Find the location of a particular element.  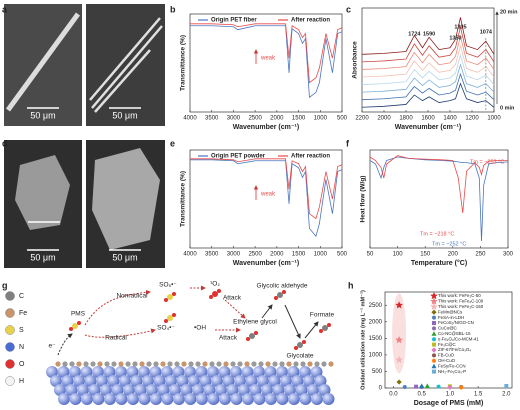

x-tick-label: 100 is located at coordinates (398, 255).